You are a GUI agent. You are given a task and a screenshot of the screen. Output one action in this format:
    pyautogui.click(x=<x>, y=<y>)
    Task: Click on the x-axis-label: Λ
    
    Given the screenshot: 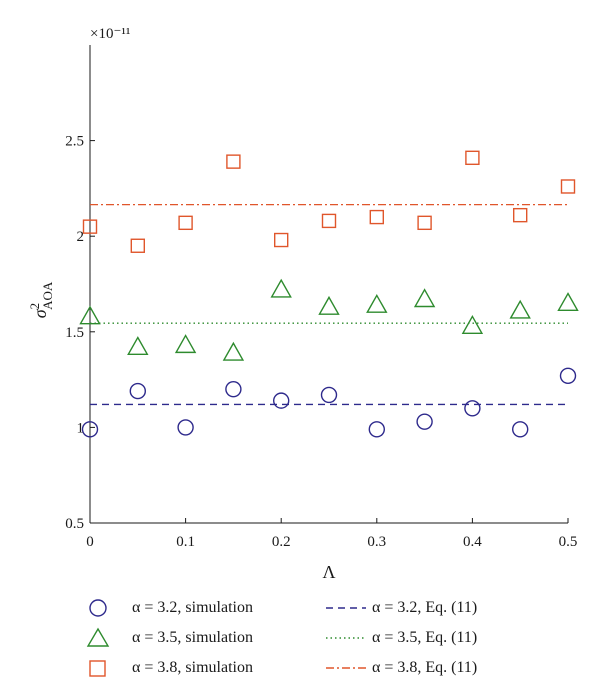 What is the action you would take?
    pyautogui.click(x=328, y=572)
    